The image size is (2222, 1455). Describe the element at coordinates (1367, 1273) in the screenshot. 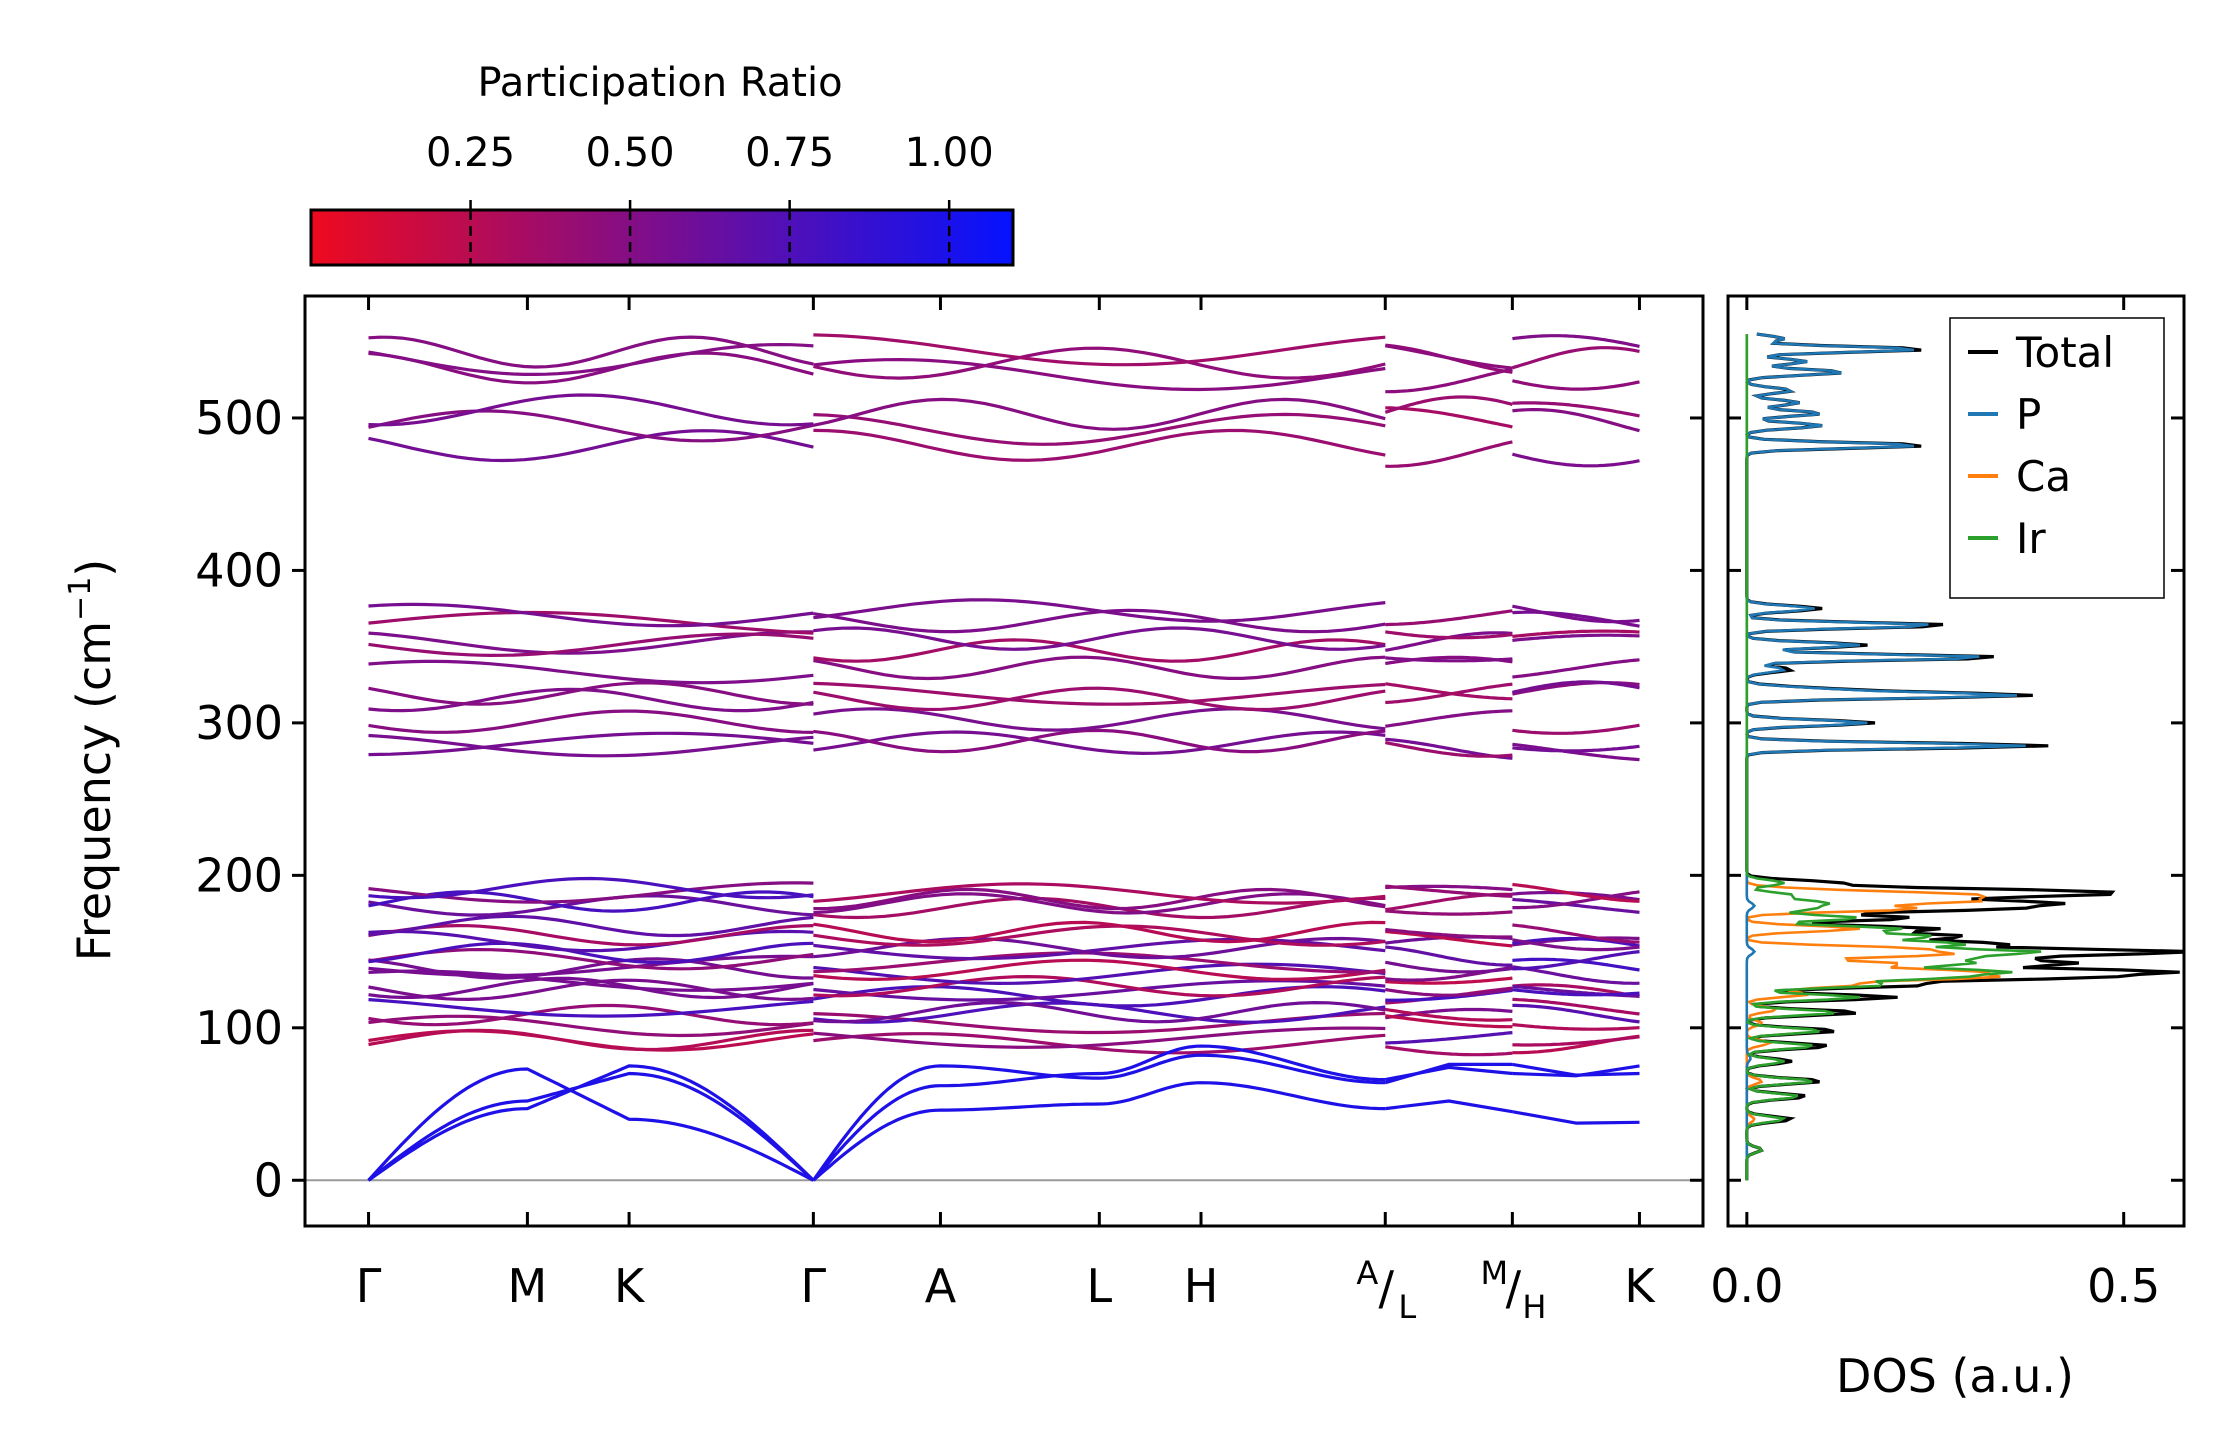

I see `kpath-label-top: A` at that location.